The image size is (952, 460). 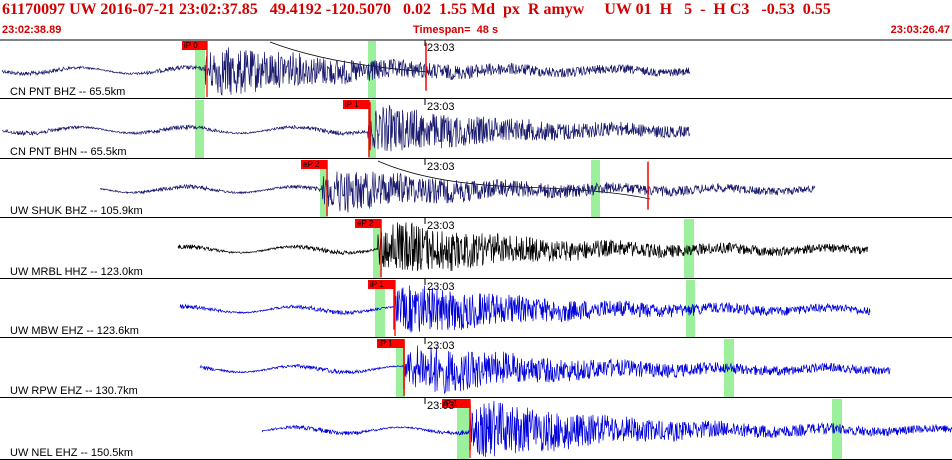 I want to click on timespan: Timespan= 48 s, so click(x=456, y=30).